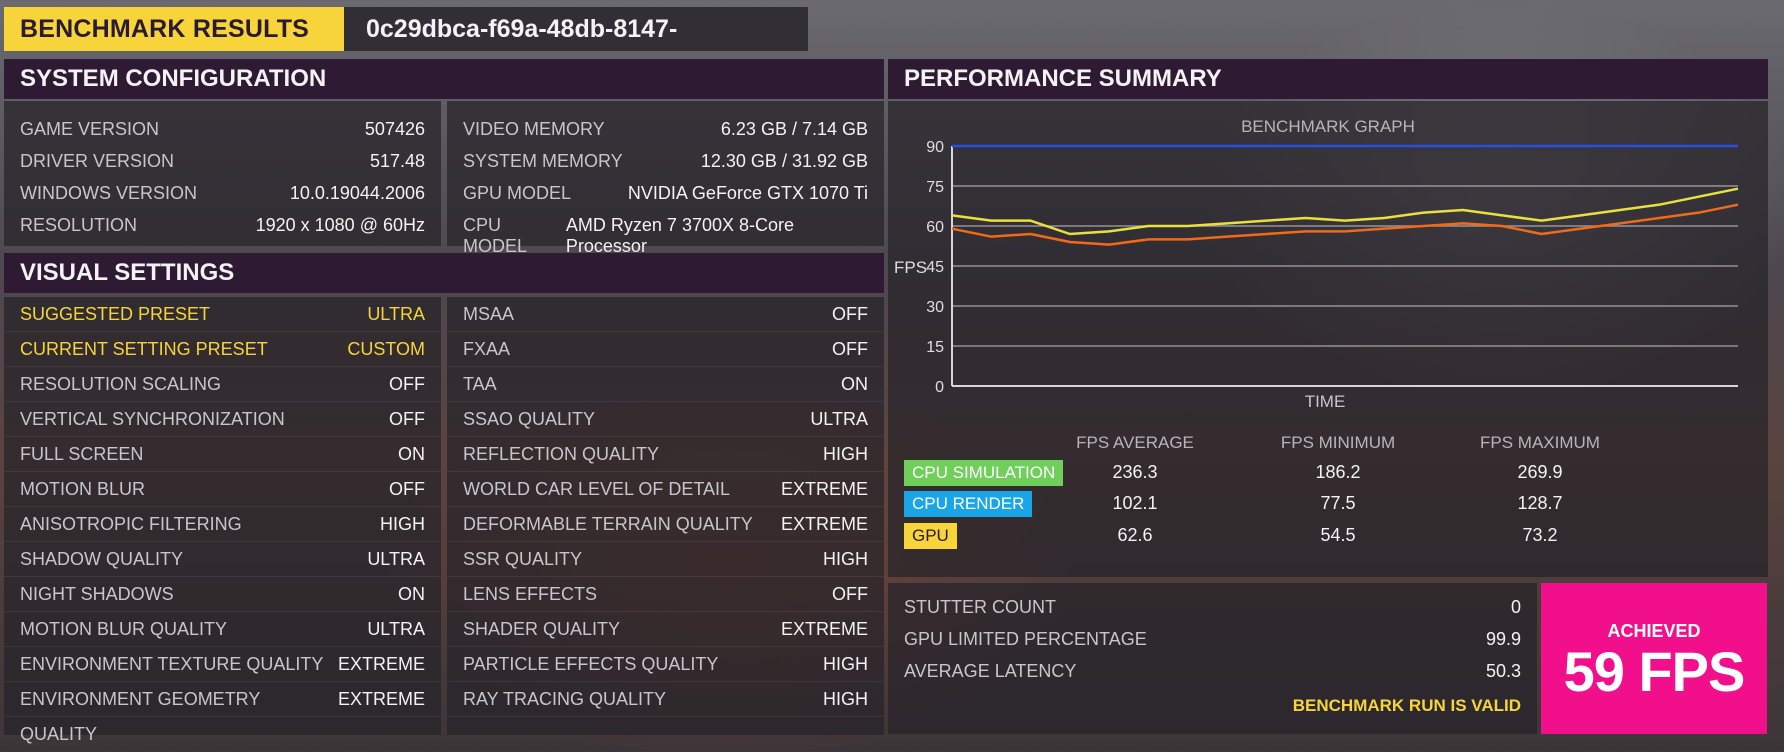 This screenshot has height=752, width=1784. Describe the element at coordinates (121, 384) in the screenshot. I see `setting-label: RESOLUTION SCALING` at that location.